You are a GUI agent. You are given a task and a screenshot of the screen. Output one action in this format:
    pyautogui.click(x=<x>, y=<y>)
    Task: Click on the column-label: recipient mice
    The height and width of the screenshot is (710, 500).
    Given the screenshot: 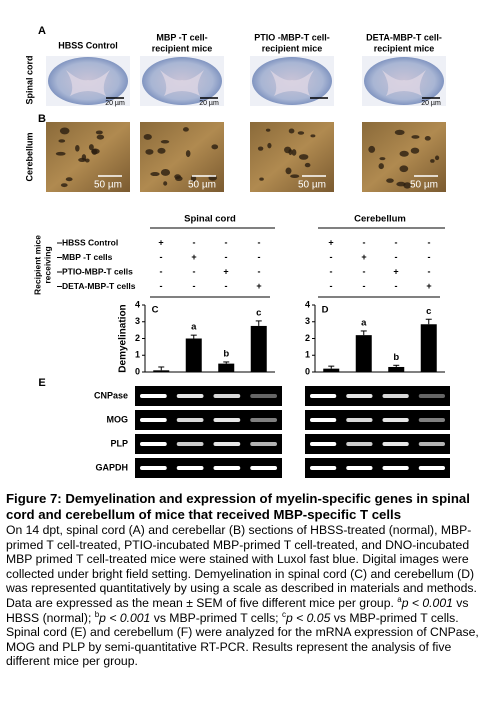 What is the action you would take?
    pyautogui.click(x=182, y=48)
    